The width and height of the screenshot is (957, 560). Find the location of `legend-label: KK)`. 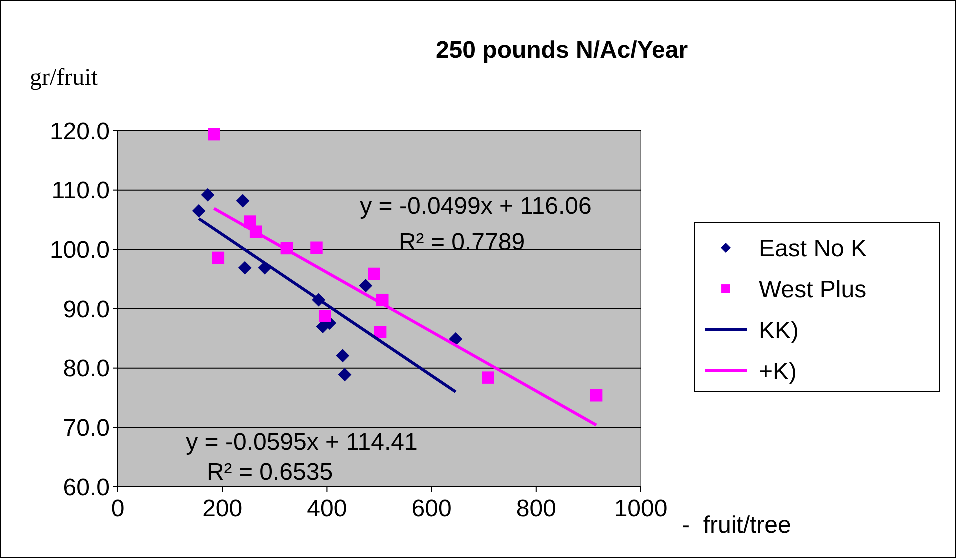

legend-label: KK) is located at coordinates (779, 330).